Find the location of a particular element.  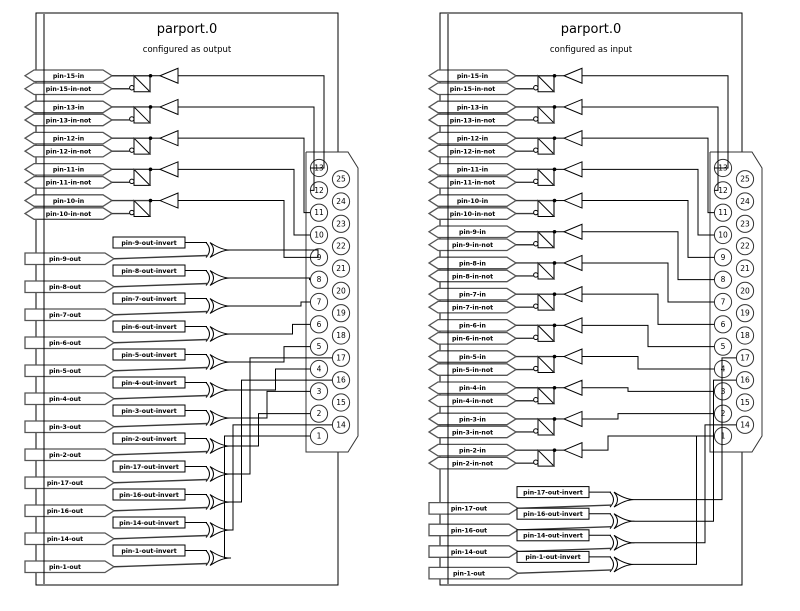

left-xor-7-xor-arc is located at coordinates (207, 306).